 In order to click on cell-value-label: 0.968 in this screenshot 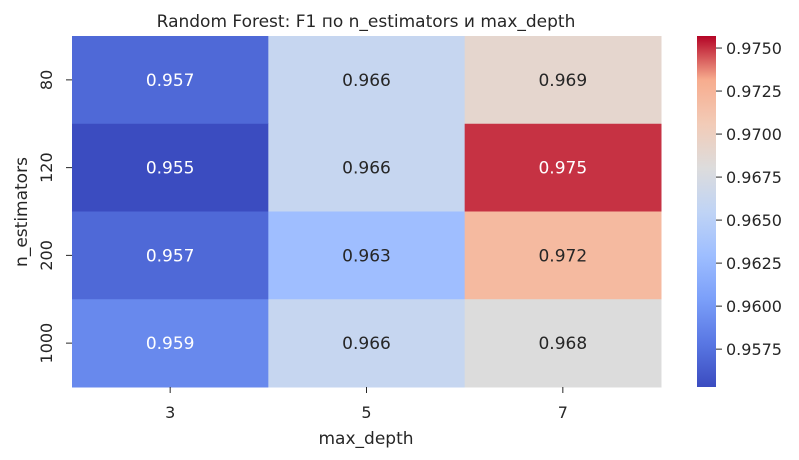, I will do `click(562, 344)`.